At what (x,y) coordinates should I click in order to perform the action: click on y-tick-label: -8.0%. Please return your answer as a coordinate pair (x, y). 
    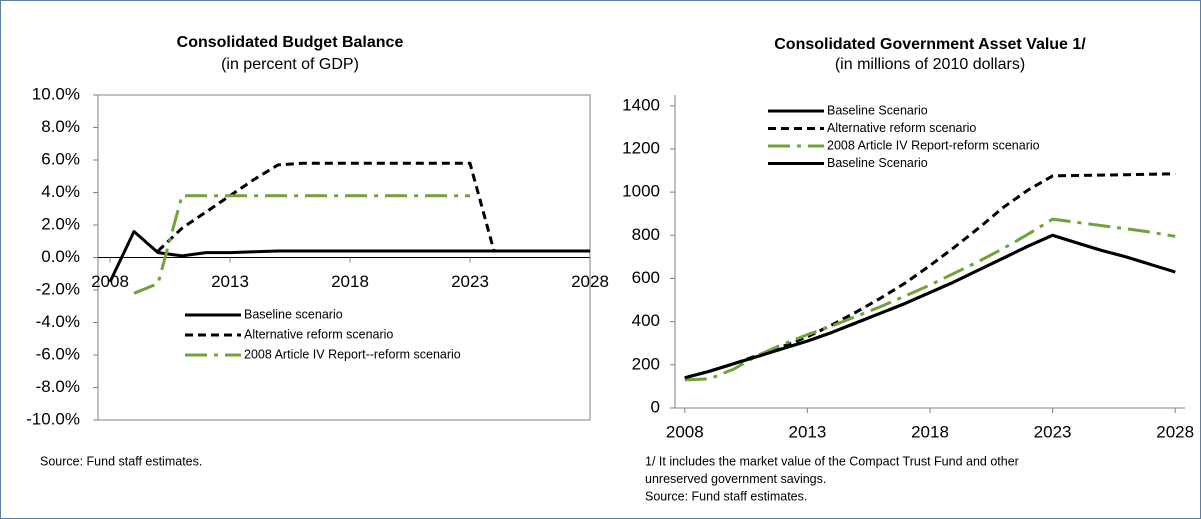
    Looking at the image, I should click on (58, 386).